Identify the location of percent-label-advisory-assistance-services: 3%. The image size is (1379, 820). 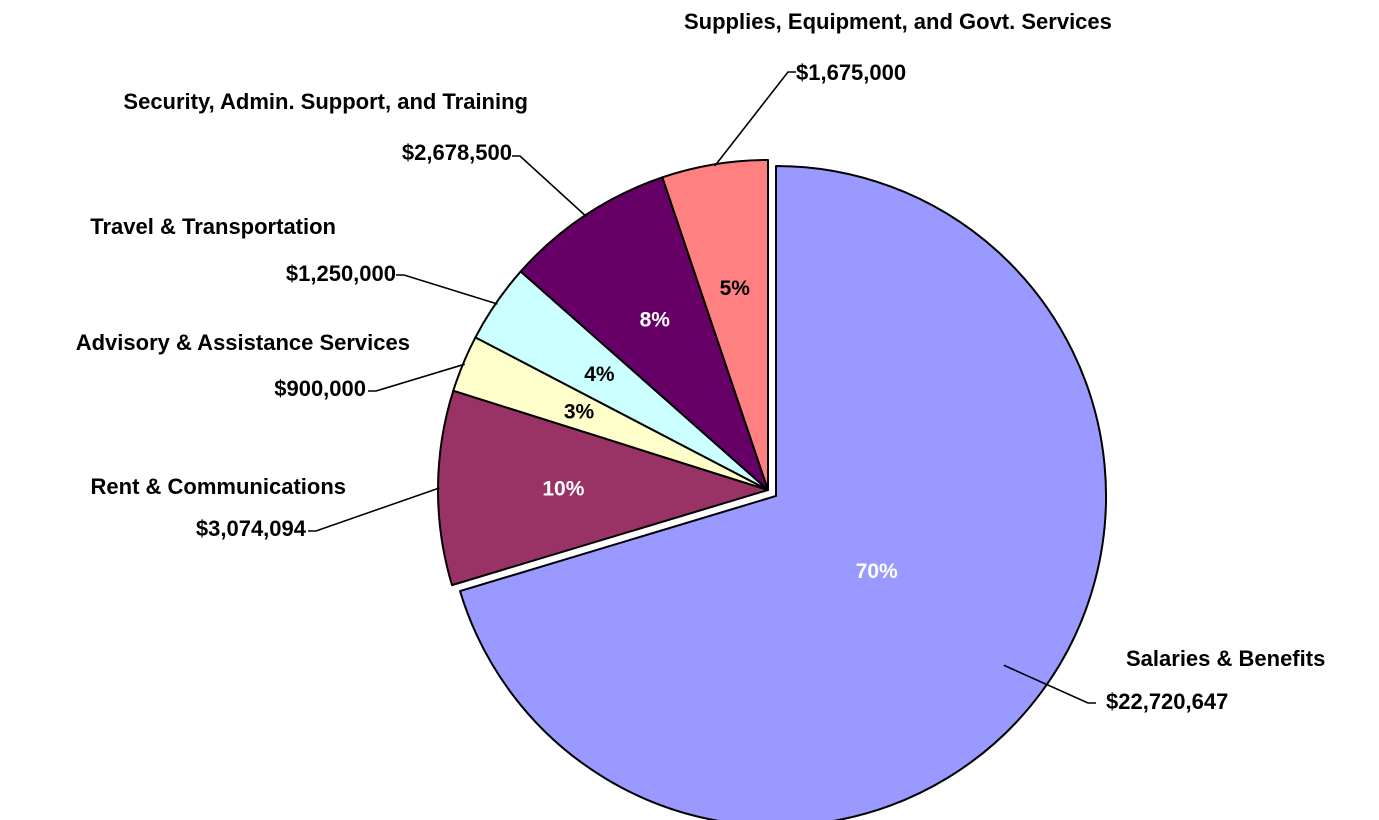
(579, 412).